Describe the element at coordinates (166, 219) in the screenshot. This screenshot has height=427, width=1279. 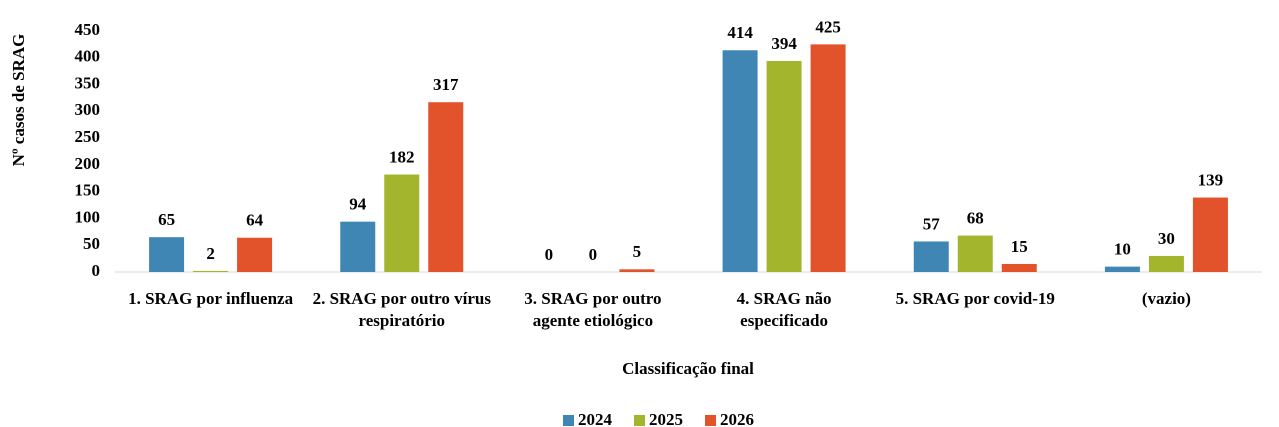
I see `value-label: 65` at that location.